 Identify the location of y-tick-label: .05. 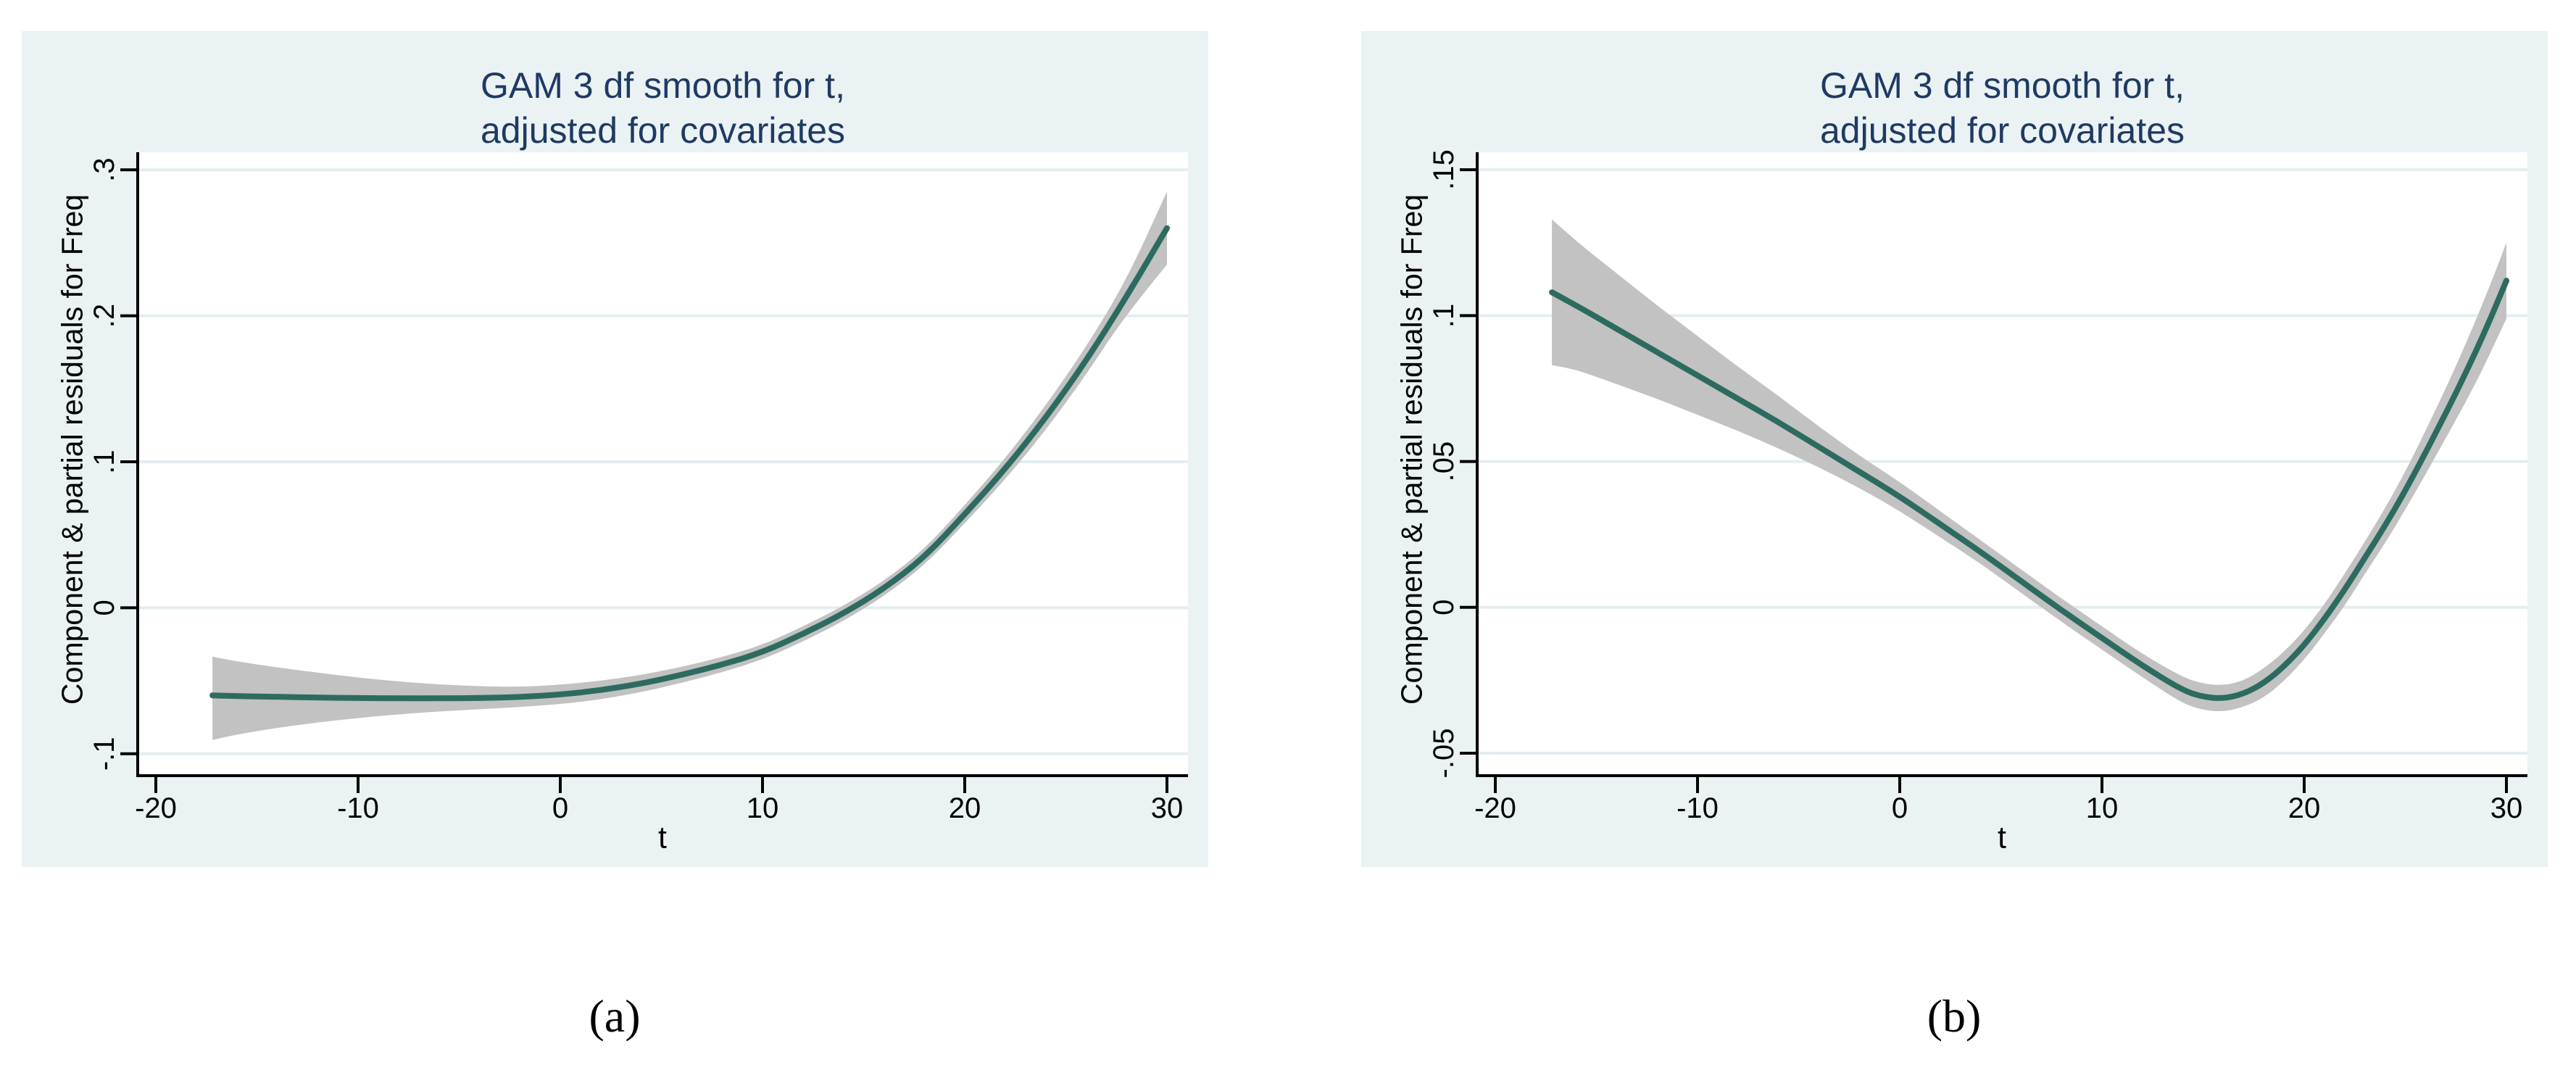
(1444, 462).